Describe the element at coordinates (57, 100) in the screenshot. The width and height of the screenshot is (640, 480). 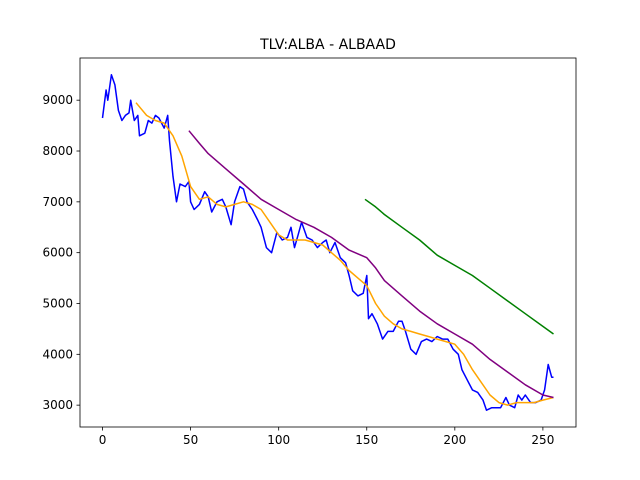
I see `y-tick-label: 9000` at that location.